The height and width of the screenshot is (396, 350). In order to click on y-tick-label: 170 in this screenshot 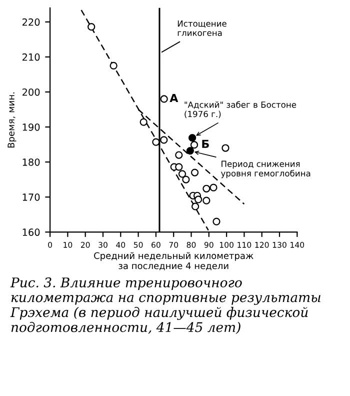, I will do `click(31, 197)`.